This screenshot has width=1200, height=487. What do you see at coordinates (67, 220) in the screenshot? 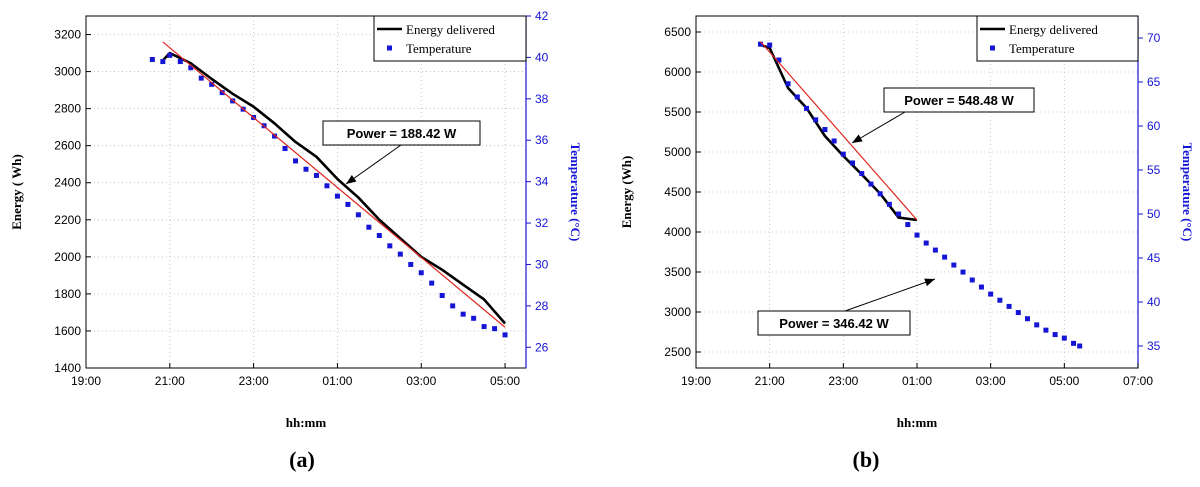
I see `y-tick-label: 2200` at bounding box center [67, 220].